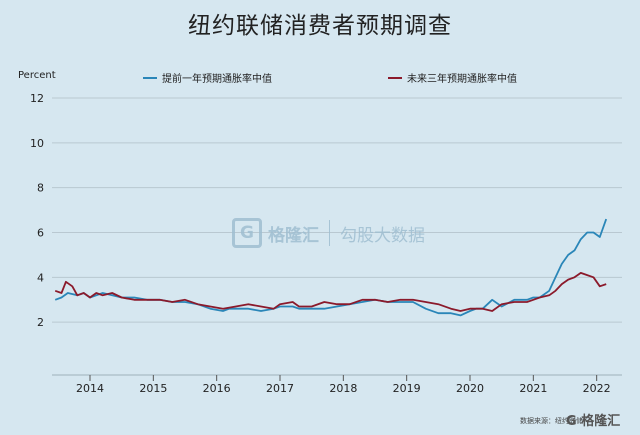  What do you see at coordinates (217, 388) in the screenshot?
I see `x-tick-label: 2016` at bounding box center [217, 388].